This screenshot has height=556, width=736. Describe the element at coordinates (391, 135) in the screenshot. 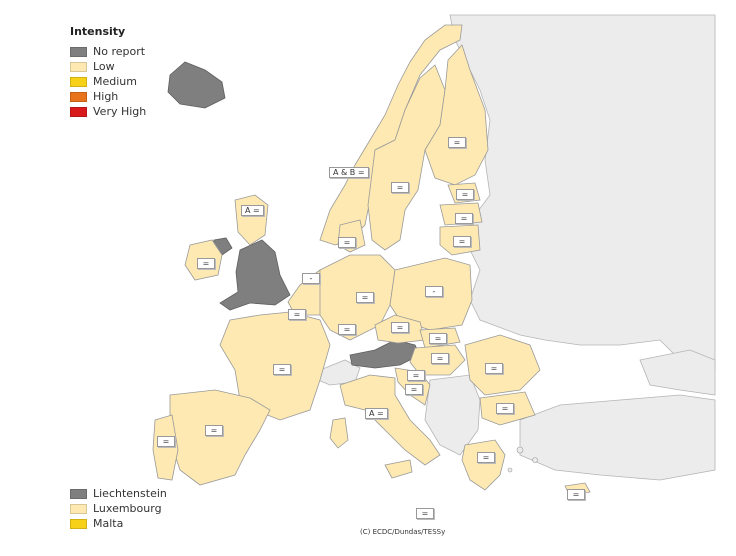

I see `norway` at that location.